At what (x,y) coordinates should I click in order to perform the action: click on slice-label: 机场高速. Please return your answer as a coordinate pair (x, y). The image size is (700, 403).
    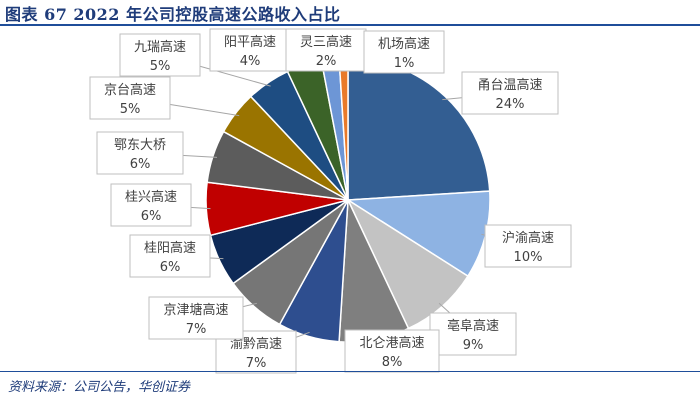
    Looking at the image, I should click on (404, 44).